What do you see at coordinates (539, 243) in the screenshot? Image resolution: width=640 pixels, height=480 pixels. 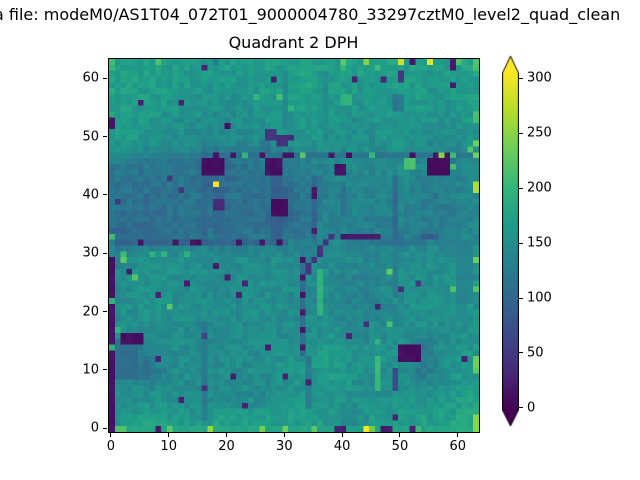 I see `colorbar-tick-label: 150` at bounding box center [539, 243].